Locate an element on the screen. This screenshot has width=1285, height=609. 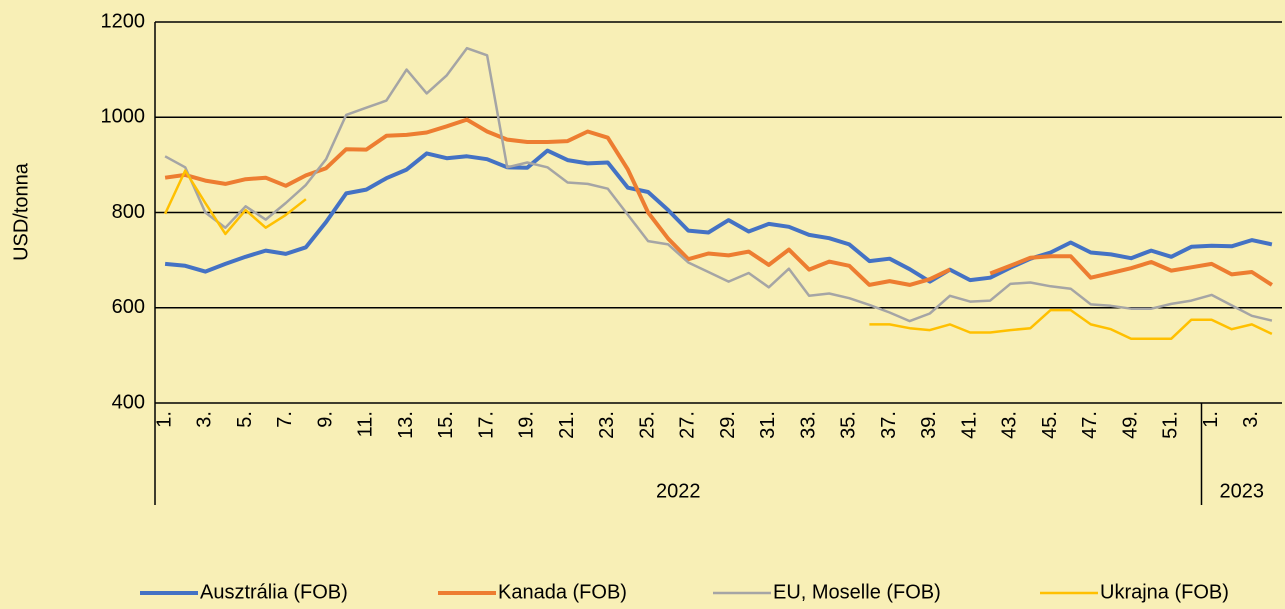
y-tick-label: 1000 is located at coordinates (123, 117).